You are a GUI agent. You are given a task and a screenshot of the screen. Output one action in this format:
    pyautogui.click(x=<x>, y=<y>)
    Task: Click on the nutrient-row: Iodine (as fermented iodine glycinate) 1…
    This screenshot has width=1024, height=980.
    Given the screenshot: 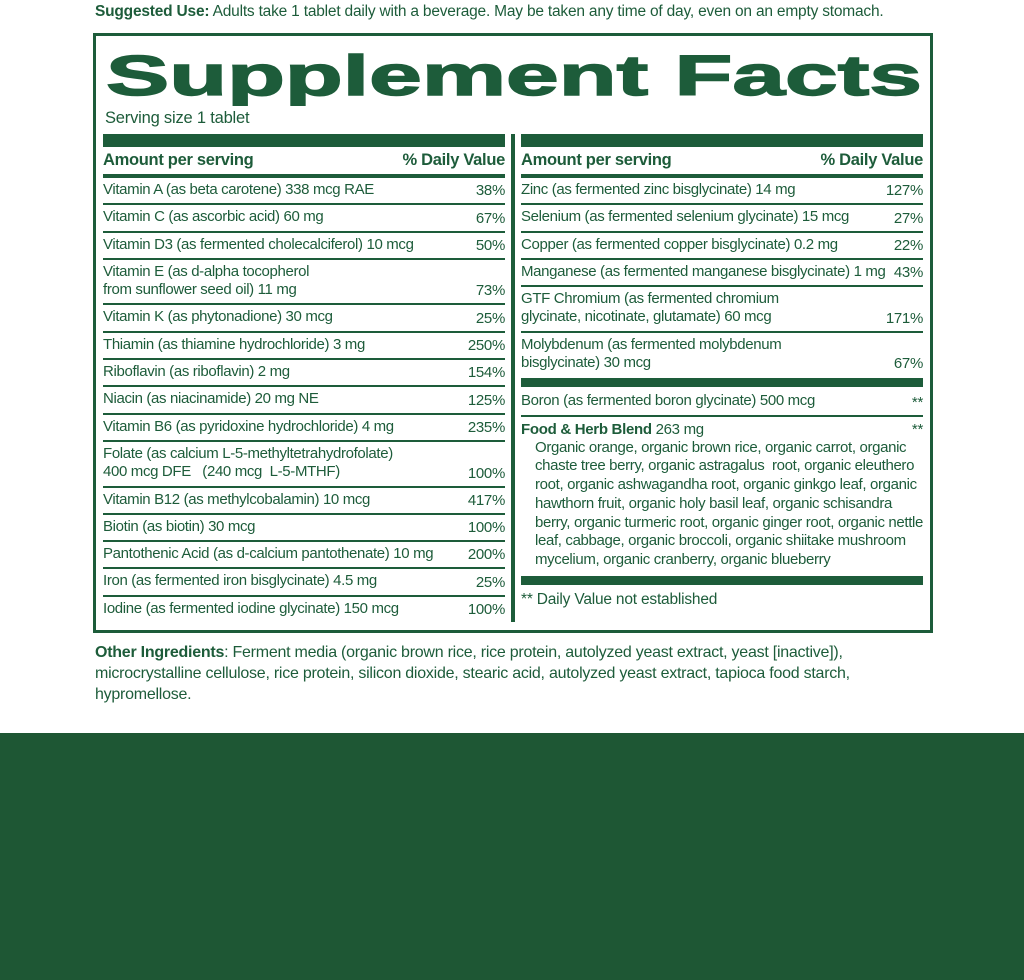 What is the action you would take?
    pyautogui.click(x=304, y=609)
    